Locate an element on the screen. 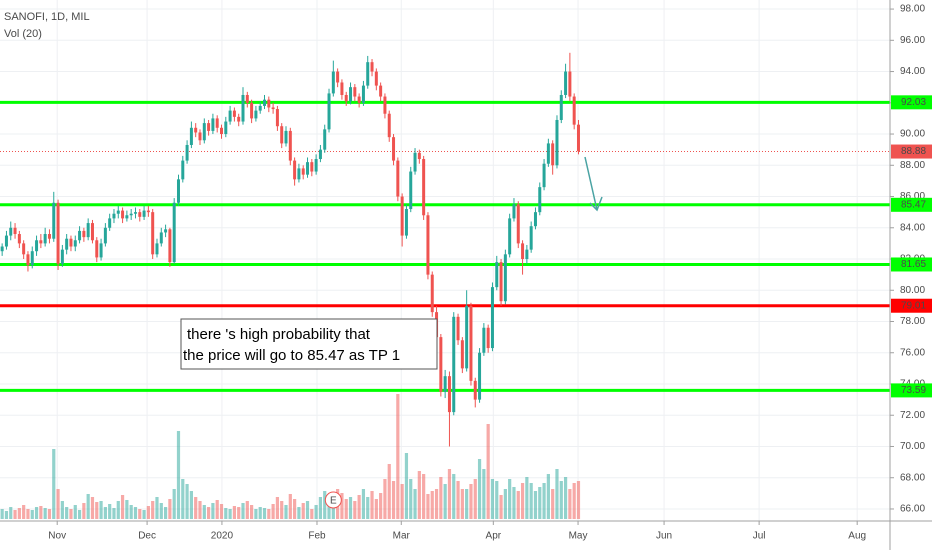  level-label: 73.59 is located at coordinates (913, 390).